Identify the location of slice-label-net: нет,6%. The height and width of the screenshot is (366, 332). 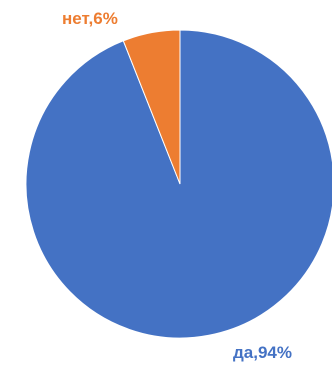
(90, 18).